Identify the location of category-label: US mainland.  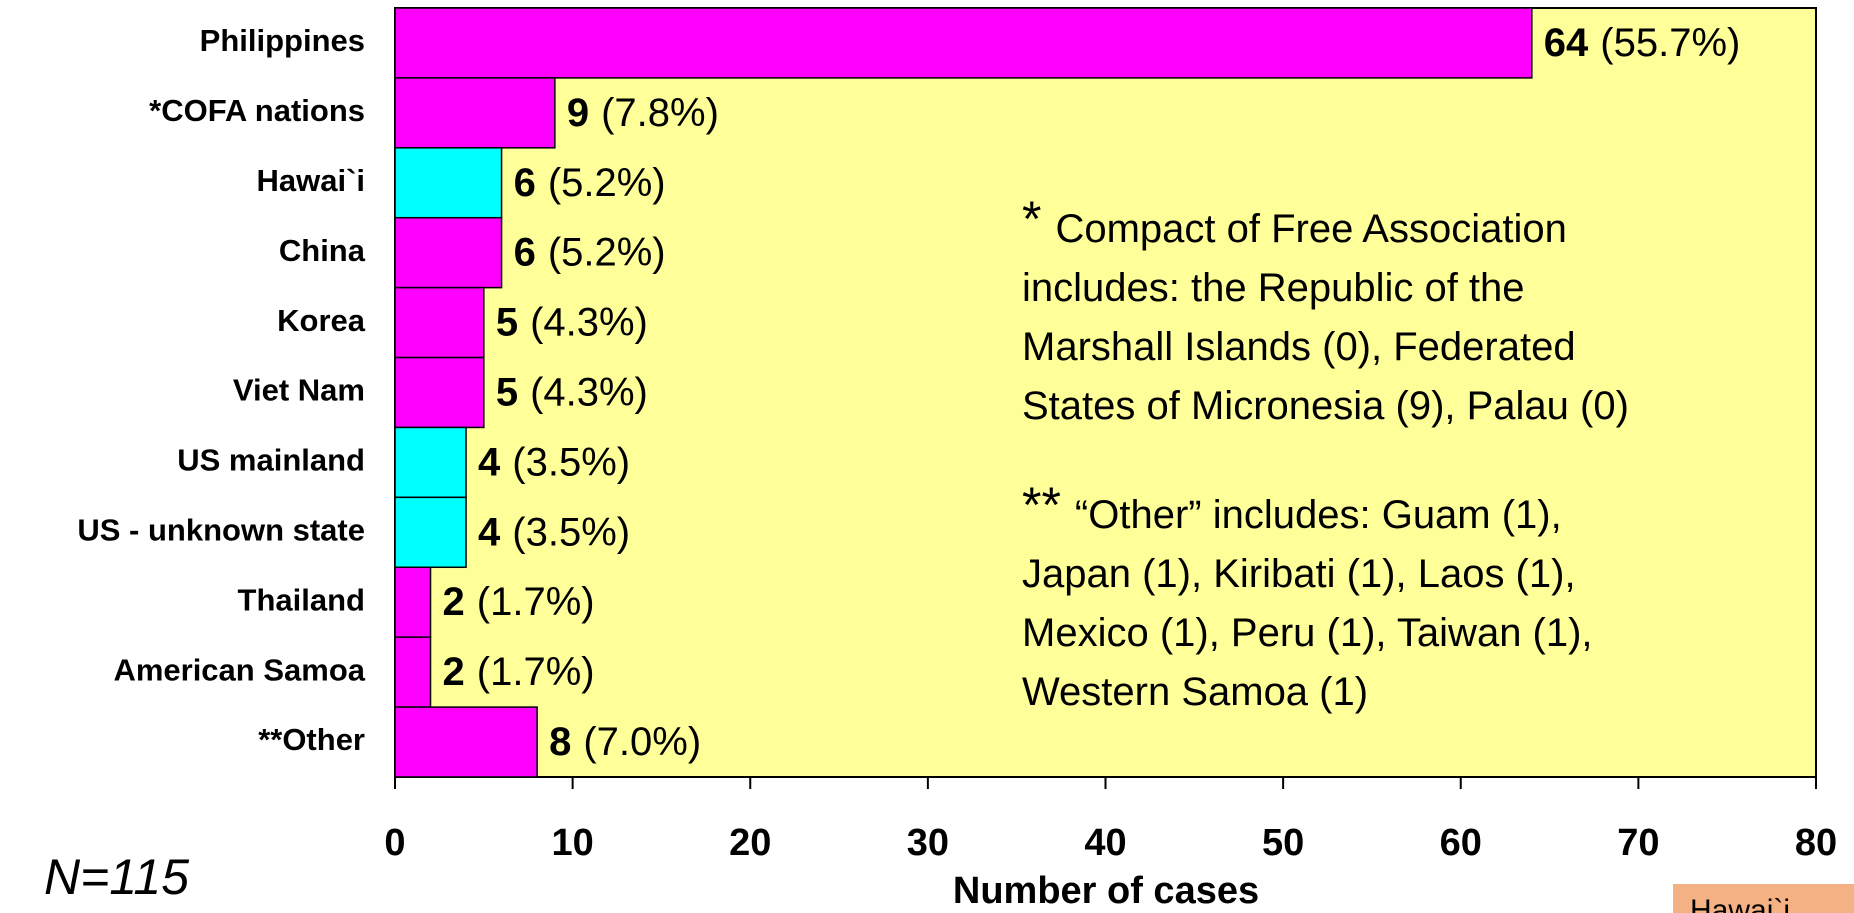
(271, 460).